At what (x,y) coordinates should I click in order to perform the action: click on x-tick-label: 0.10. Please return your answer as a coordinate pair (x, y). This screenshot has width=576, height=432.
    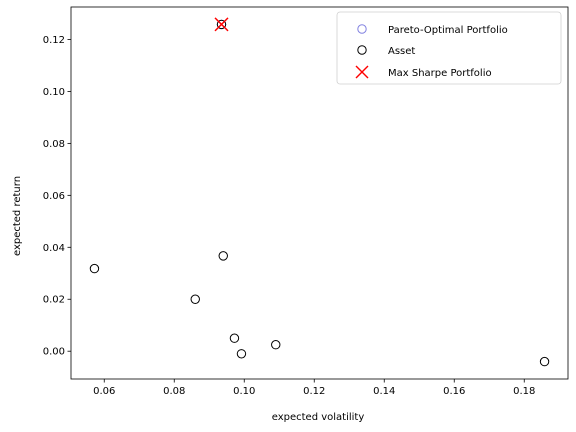
    Looking at the image, I should click on (244, 391).